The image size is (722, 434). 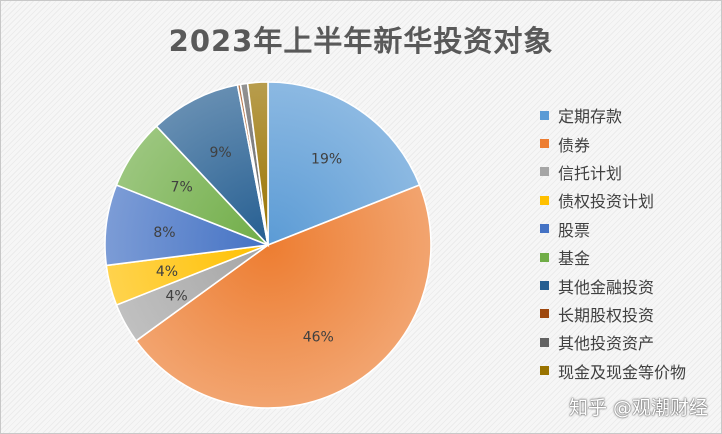 What do you see at coordinates (182, 187) in the screenshot?
I see `data-label-6: 7%` at bounding box center [182, 187].